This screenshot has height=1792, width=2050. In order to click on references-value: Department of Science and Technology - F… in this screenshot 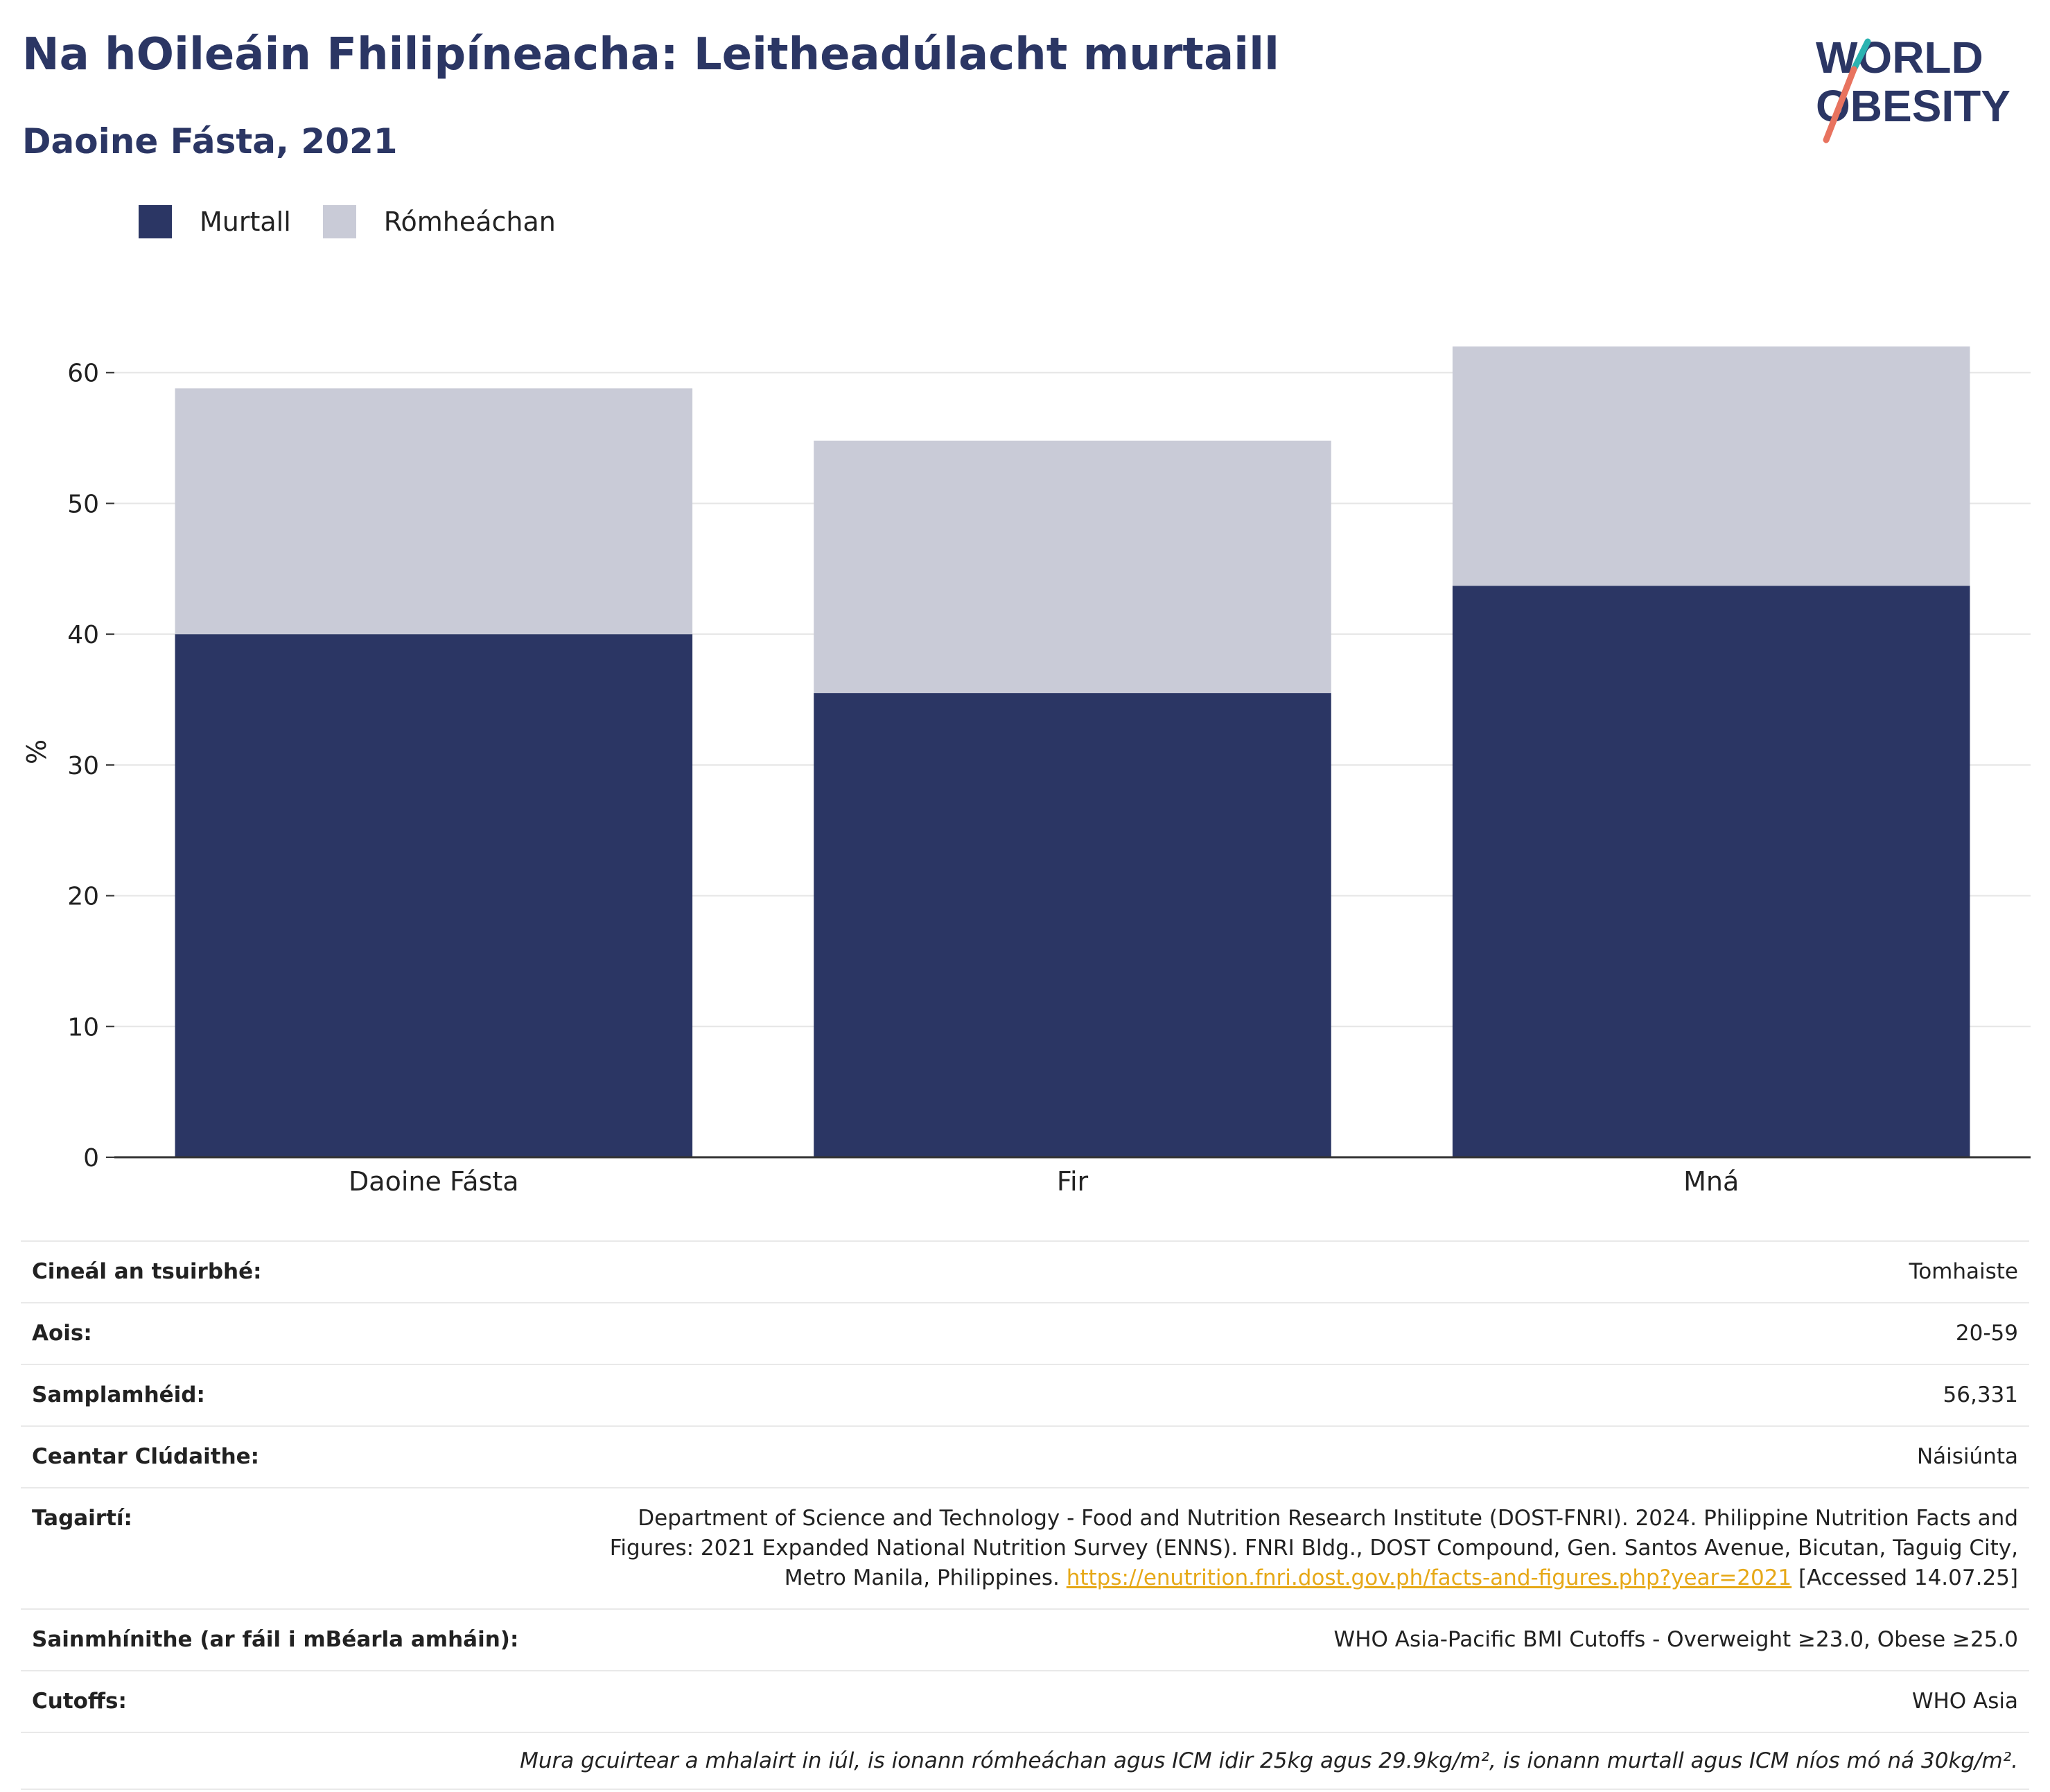, I will do `click(1297, 1548)`.